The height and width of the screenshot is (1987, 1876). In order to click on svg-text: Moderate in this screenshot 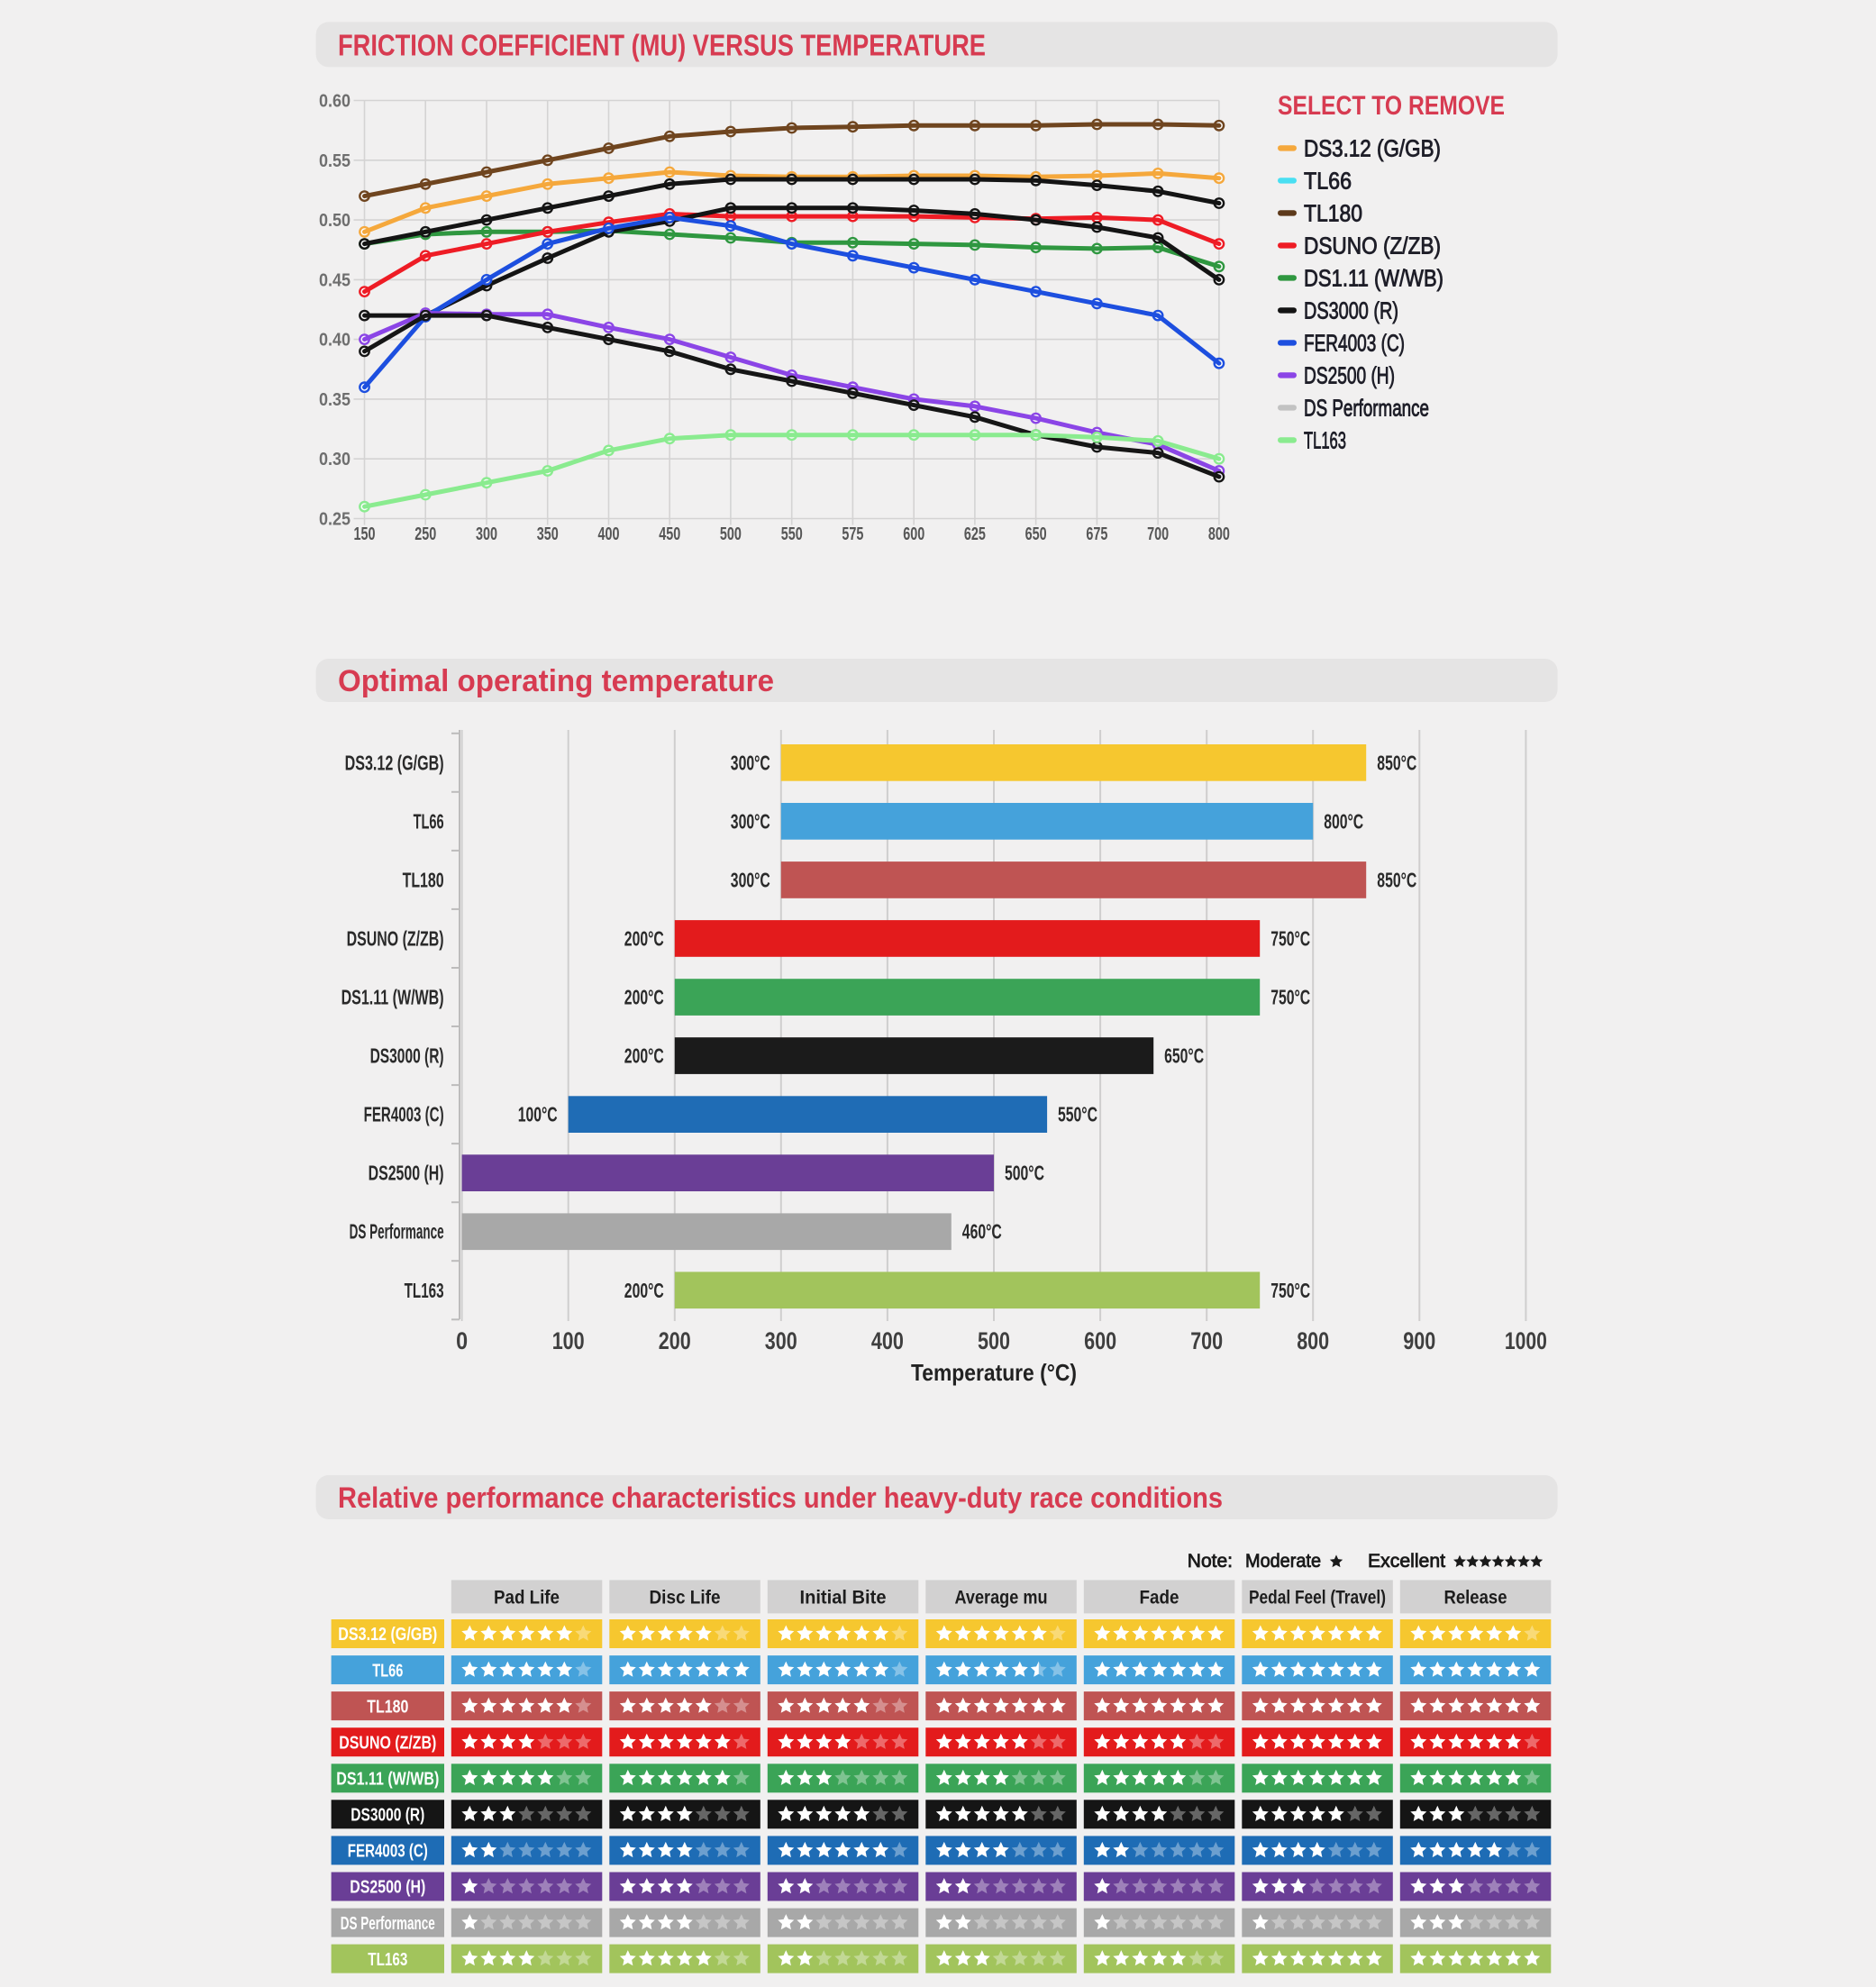, I will do `click(1283, 1562)`.